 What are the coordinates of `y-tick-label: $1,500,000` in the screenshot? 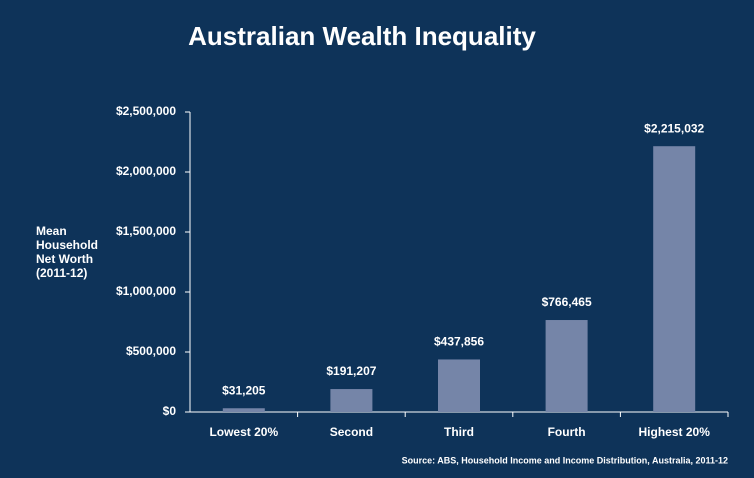 It's located at (146, 231).